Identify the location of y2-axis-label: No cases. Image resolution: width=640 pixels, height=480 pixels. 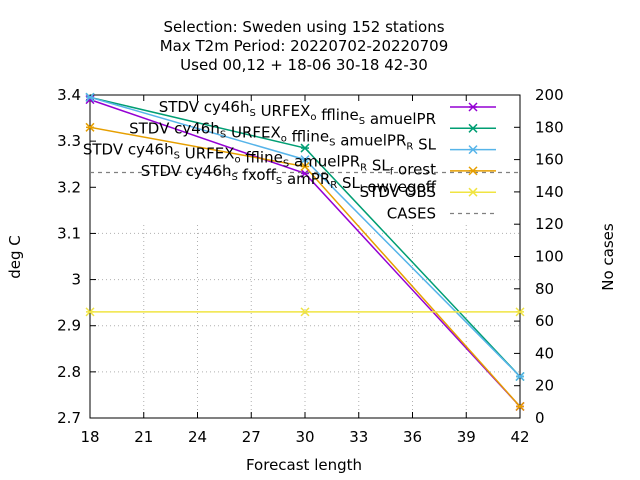
(608, 257).